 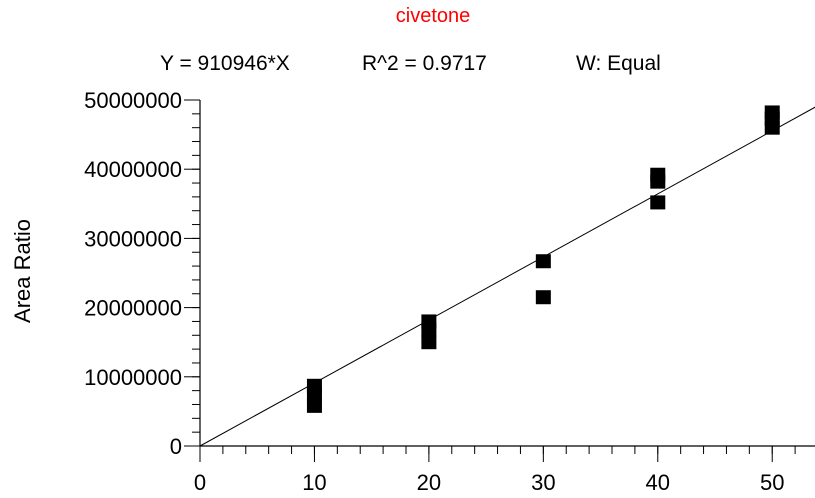 What do you see at coordinates (772, 482) in the screenshot?
I see `x-tick-label: 50` at bounding box center [772, 482].